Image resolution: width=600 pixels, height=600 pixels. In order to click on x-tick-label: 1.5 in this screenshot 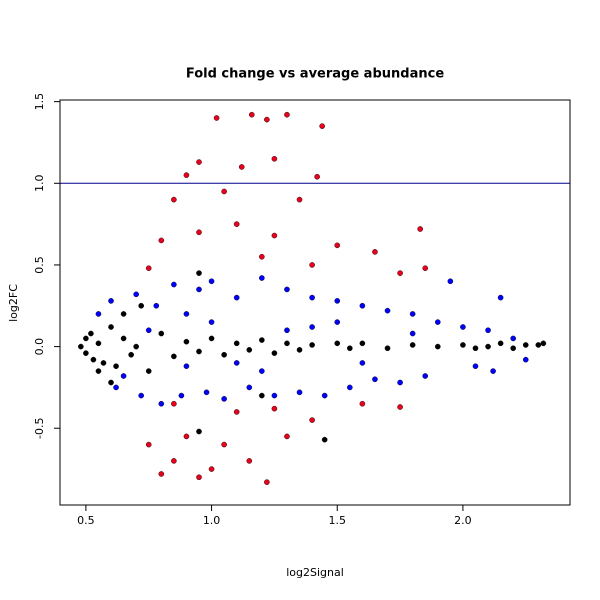, I will do `click(337, 520)`.